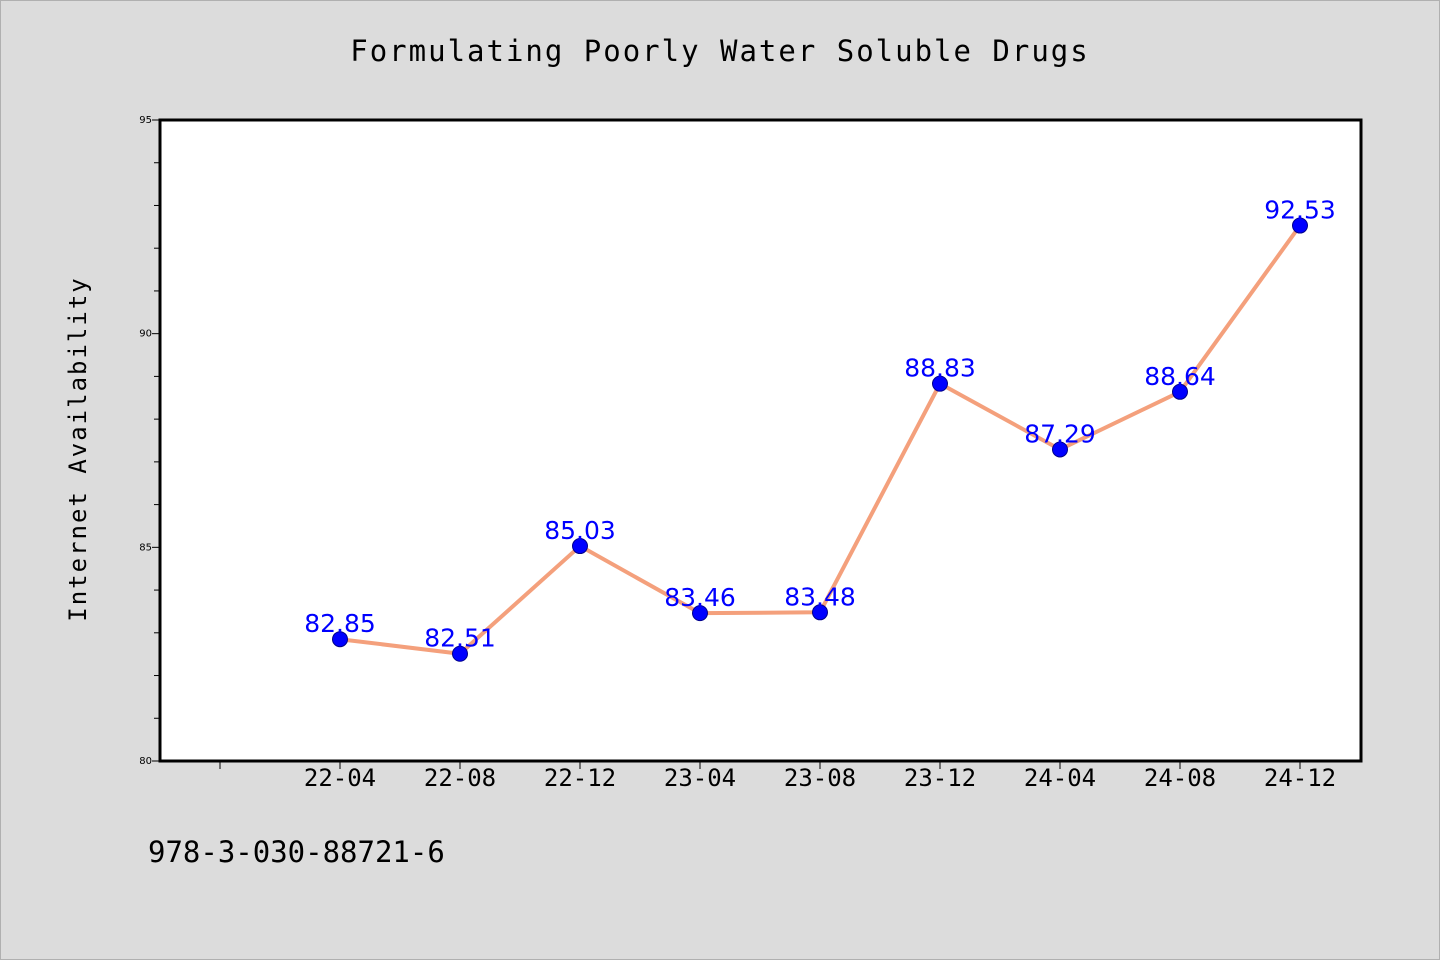 The width and height of the screenshot is (1440, 960). What do you see at coordinates (820, 778) in the screenshot?
I see `x-tick-label: 23-08` at bounding box center [820, 778].